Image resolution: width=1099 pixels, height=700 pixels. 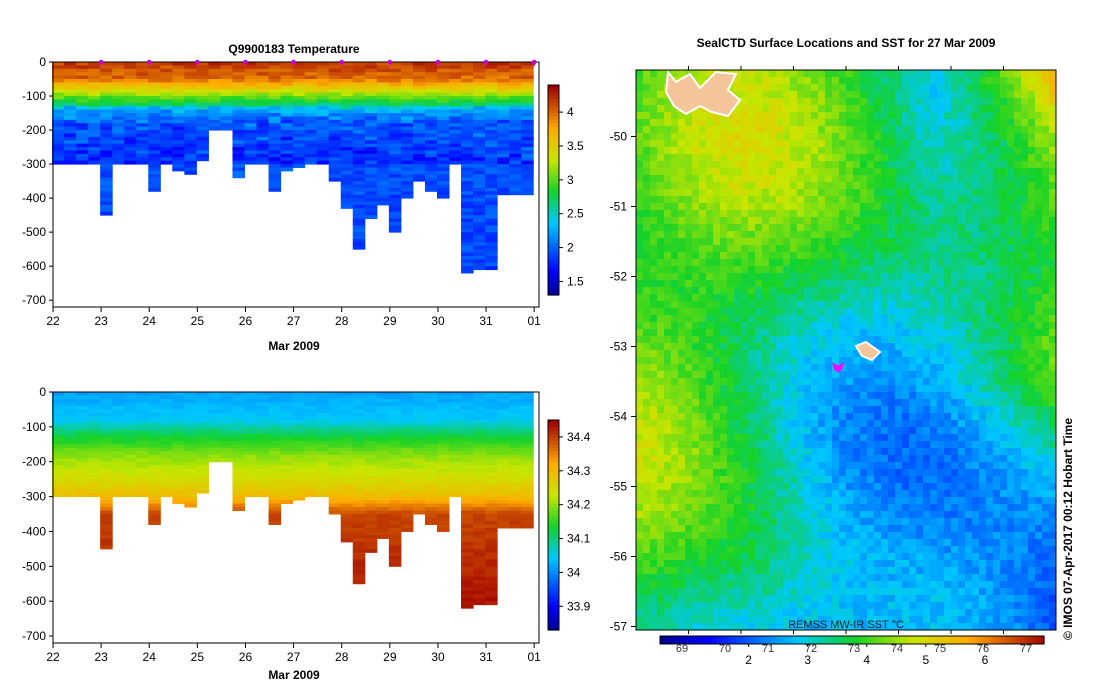 What do you see at coordinates (34, 130) in the screenshot?
I see `y-tick-label: -200` at bounding box center [34, 130].